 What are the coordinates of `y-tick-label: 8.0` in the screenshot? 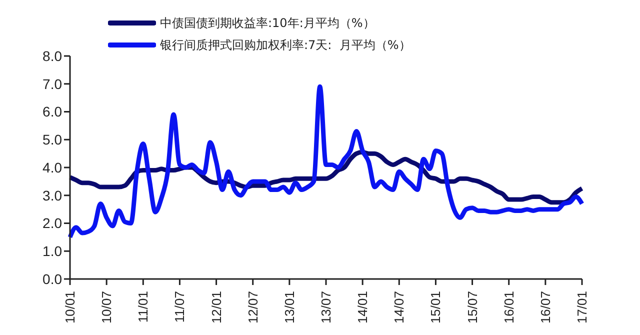 It's located at (52, 56).